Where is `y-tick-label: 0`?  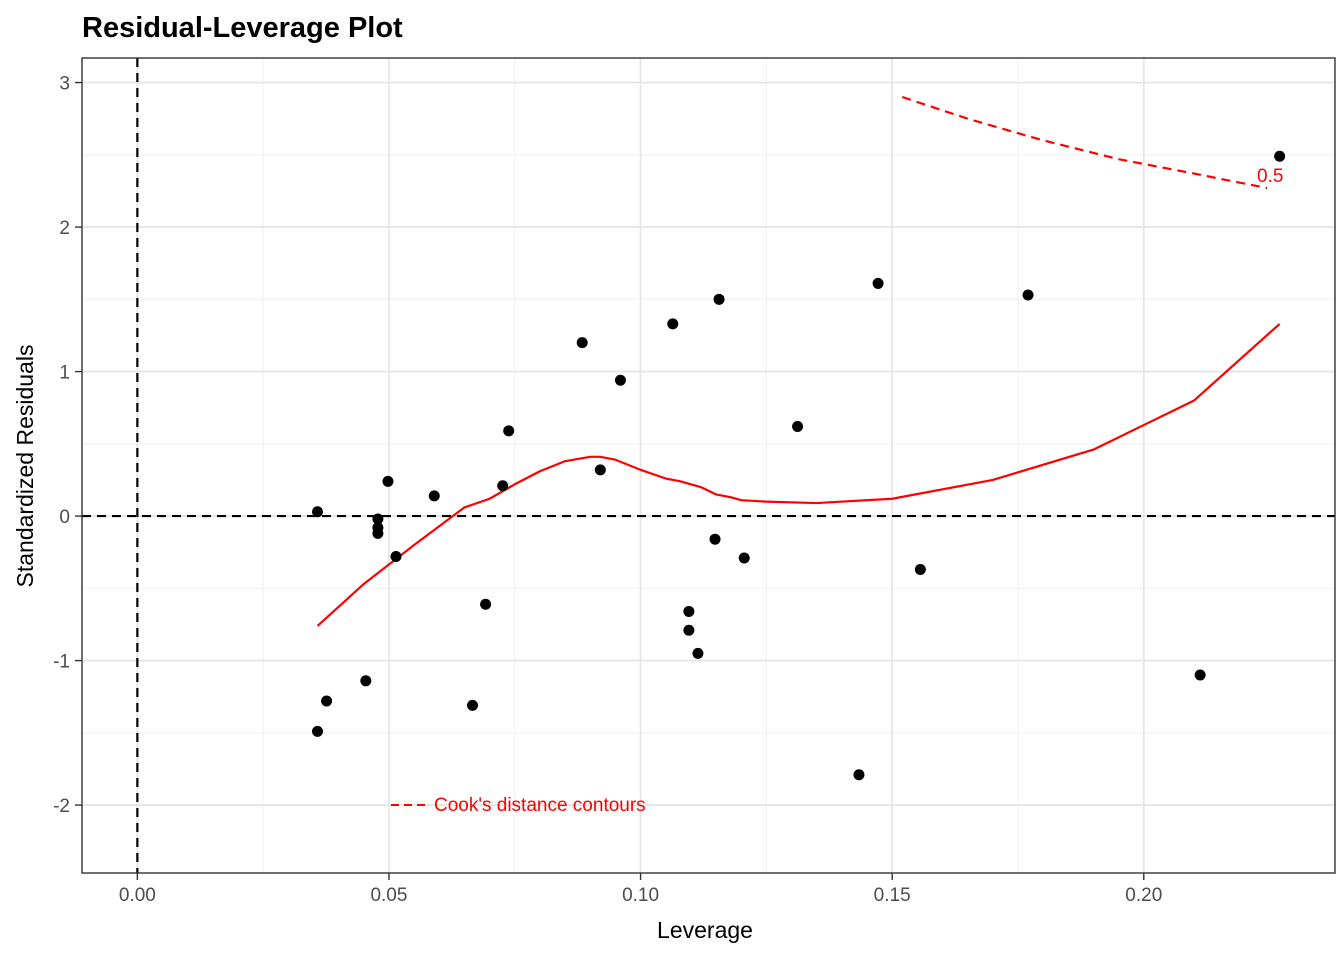 y-tick-label: 0 is located at coordinates (64, 517).